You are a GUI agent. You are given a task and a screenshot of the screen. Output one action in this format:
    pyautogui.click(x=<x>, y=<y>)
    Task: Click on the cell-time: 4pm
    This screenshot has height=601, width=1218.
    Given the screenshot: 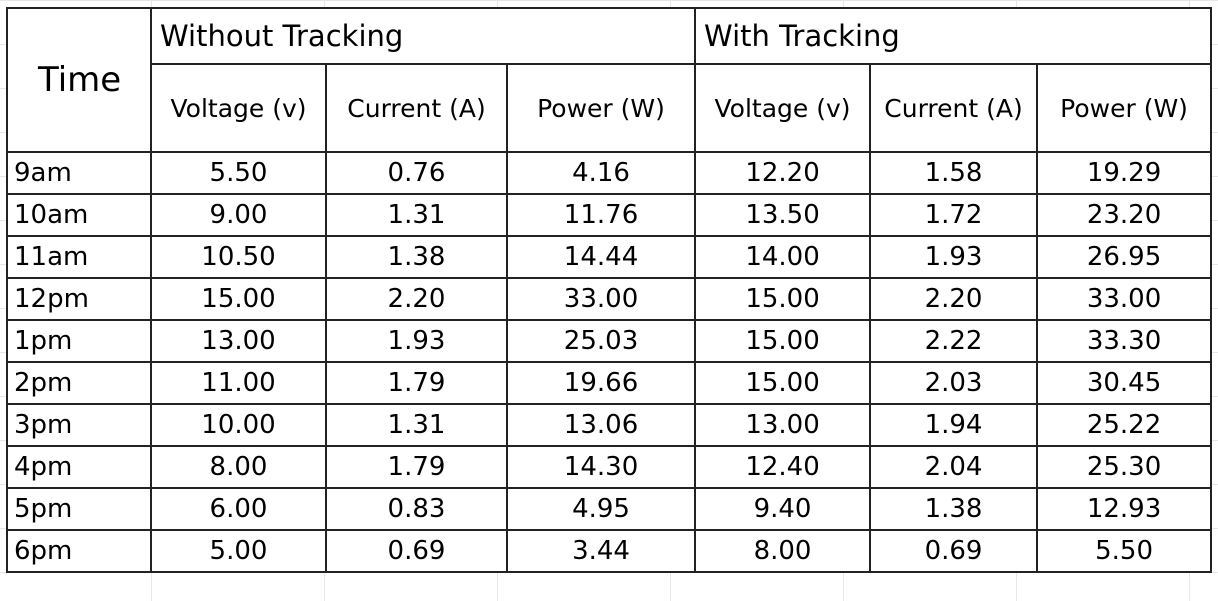 What is the action you would take?
    pyautogui.click(x=79, y=467)
    